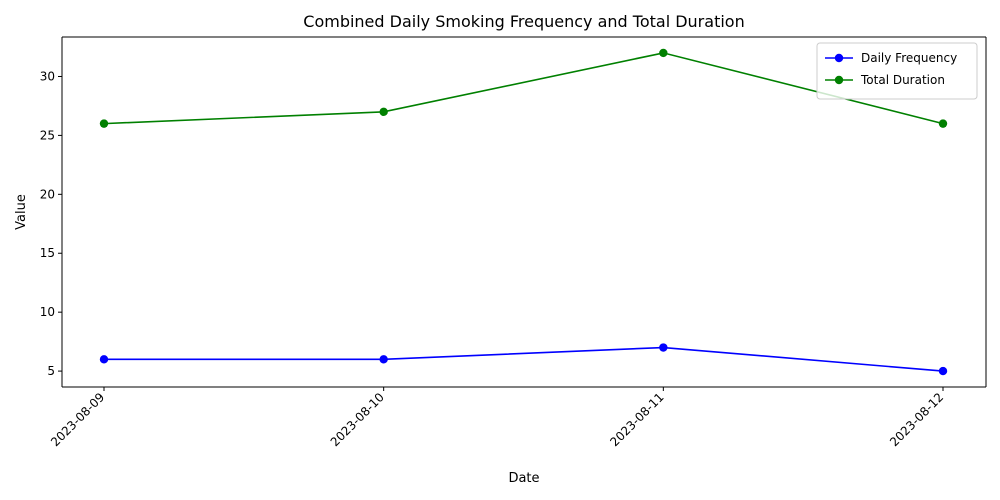  I want to click on y-tick-label: 20, so click(47, 194).